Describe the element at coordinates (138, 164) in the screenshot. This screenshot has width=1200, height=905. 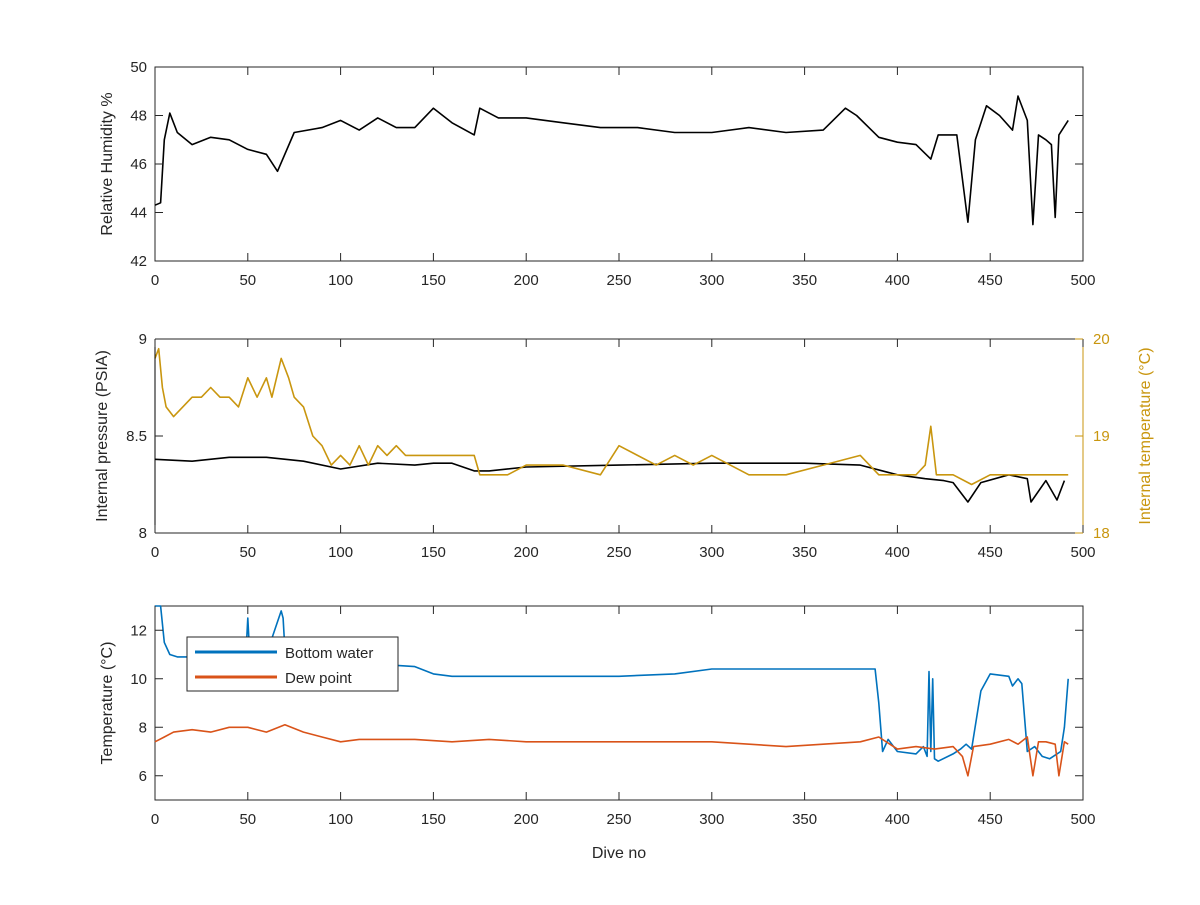
I see `humidity-y-tick-label: 46` at that location.